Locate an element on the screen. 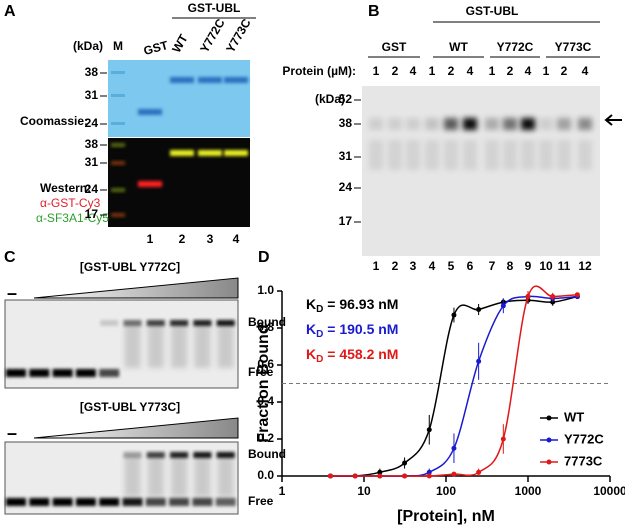  lane-number: 1 is located at coordinates (376, 266).